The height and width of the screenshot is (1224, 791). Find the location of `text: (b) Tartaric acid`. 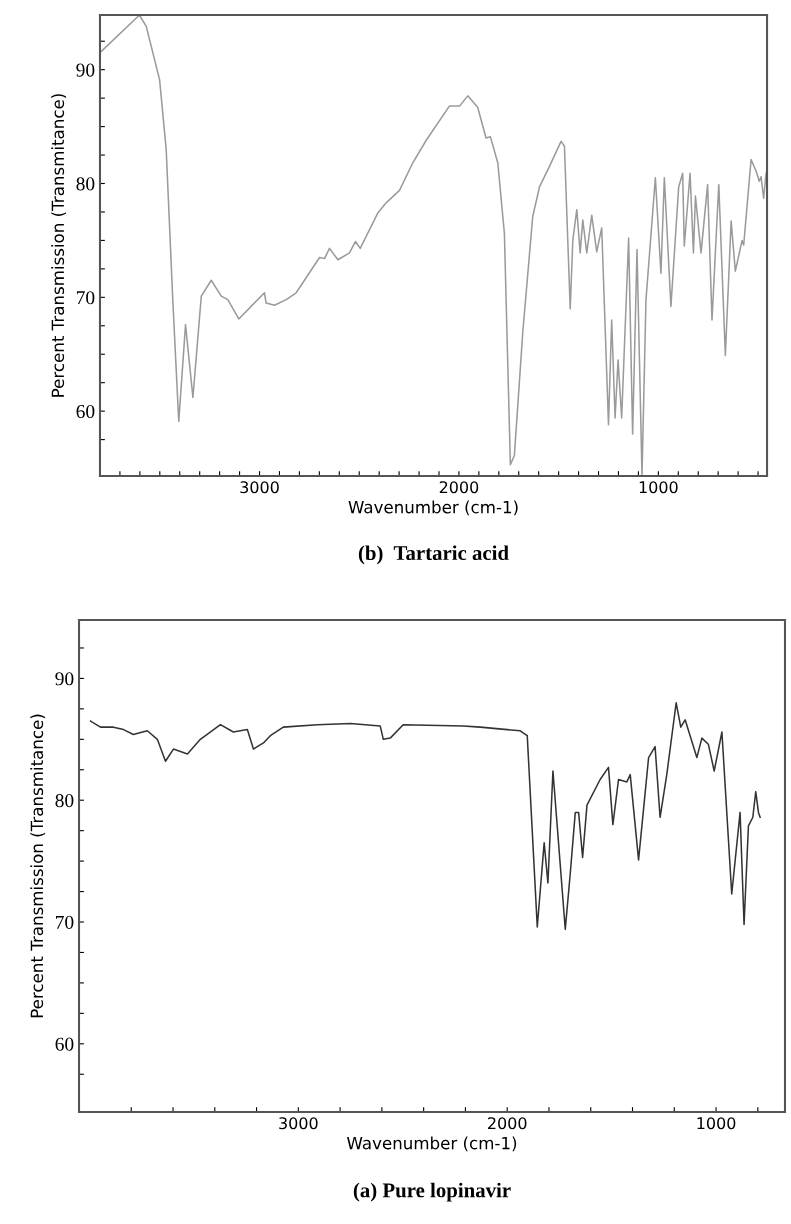

text: (b) Tartaric acid is located at coordinates (433, 555).